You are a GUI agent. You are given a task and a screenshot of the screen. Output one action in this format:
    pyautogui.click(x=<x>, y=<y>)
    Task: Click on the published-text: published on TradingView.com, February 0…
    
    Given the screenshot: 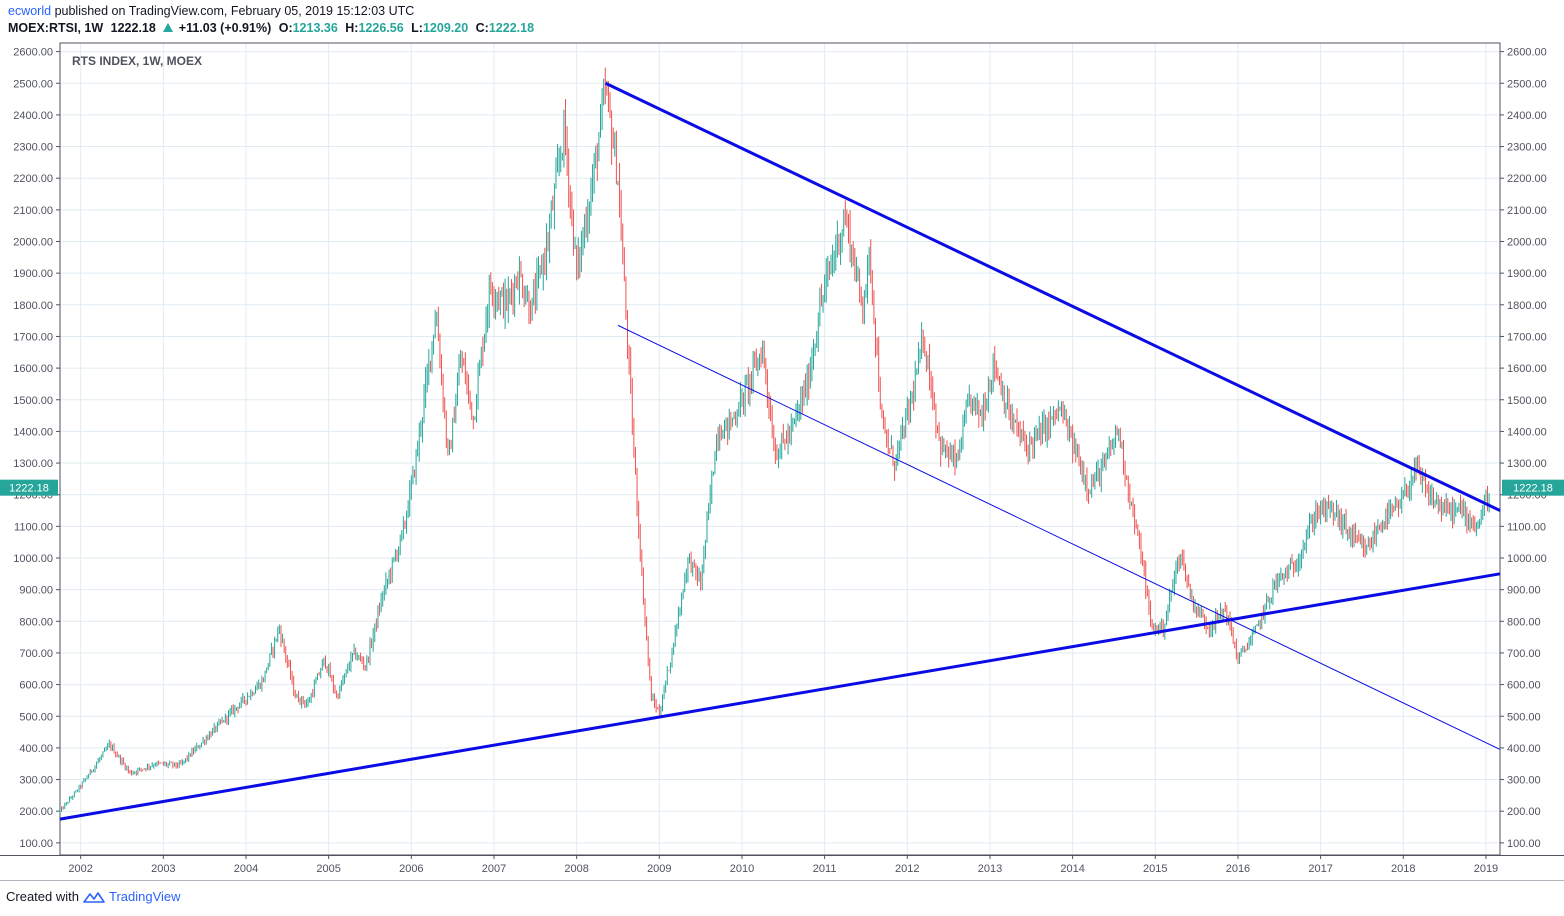 What is the action you would take?
    pyautogui.click(x=234, y=11)
    